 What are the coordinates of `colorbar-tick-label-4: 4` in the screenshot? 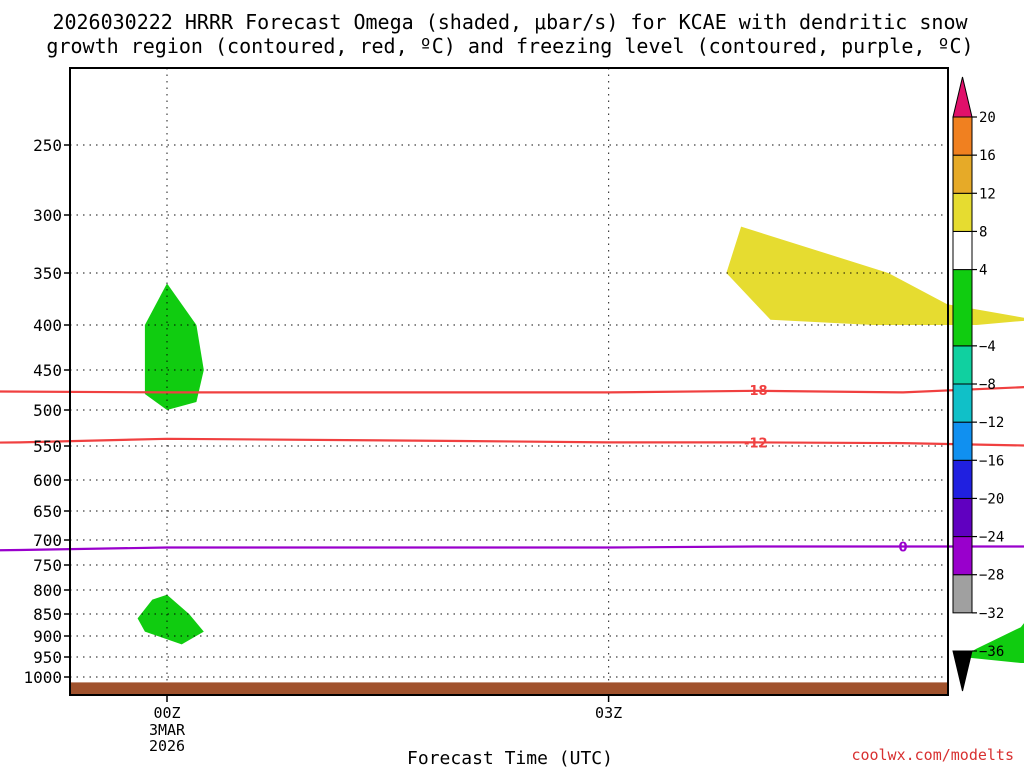 It's located at (983, 271).